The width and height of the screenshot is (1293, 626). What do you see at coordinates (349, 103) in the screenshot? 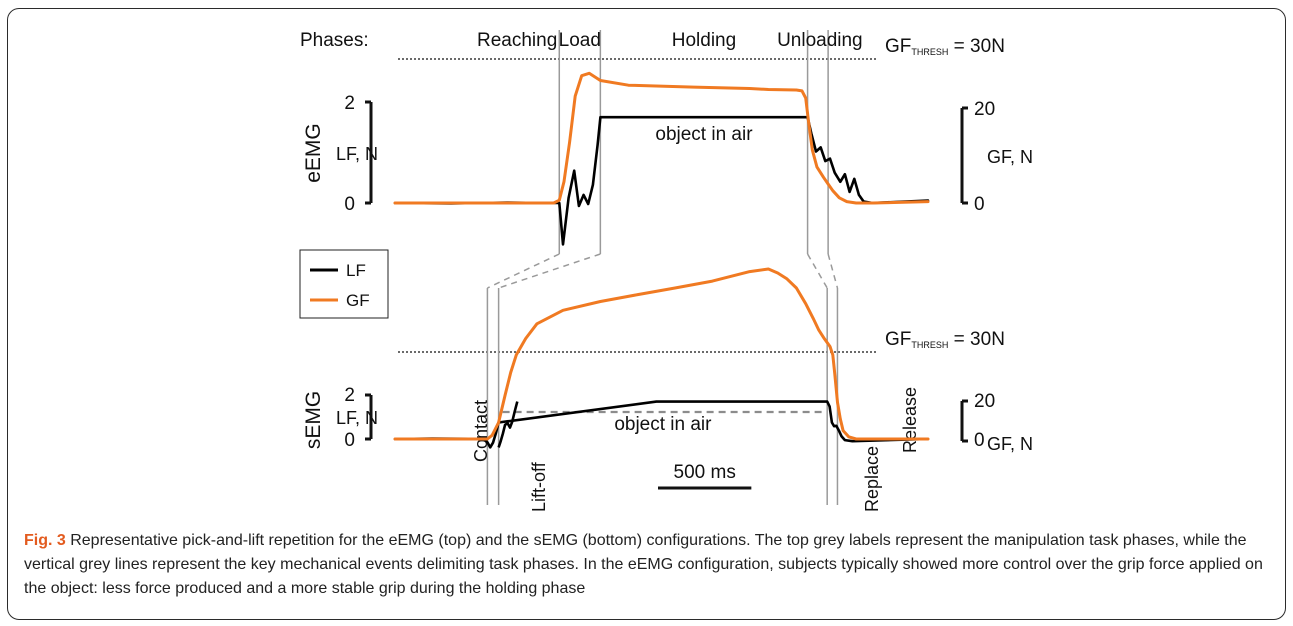
I see `lf-ticklabel-top-2: 2` at bounding box center [349, 103].